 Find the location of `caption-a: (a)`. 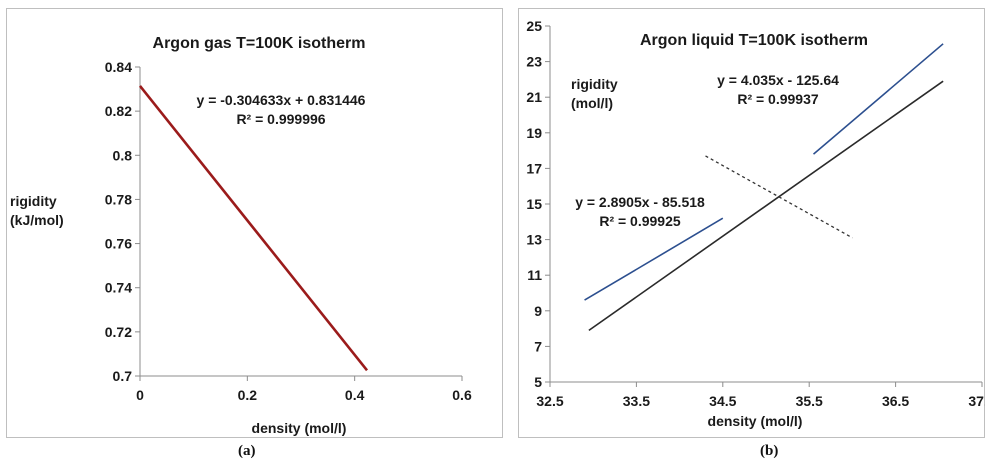

caption-a: (a) is located at coordinates (247, 451).